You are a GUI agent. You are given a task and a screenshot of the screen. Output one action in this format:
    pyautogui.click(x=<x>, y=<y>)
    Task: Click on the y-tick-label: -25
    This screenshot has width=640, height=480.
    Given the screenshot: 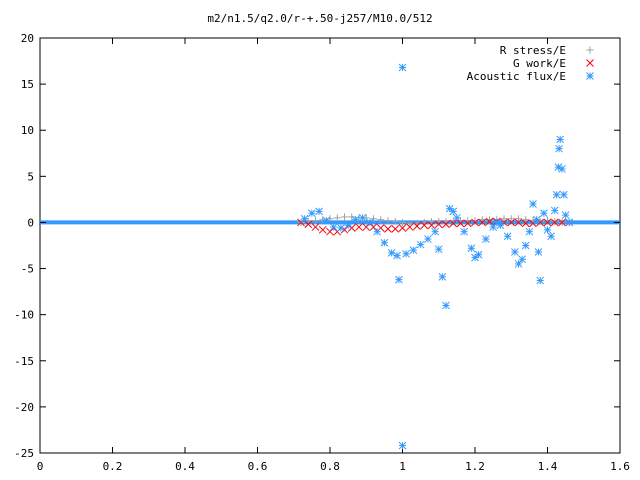 What is the action you would take?
    pyautogui.click(x=24, y=453)
    